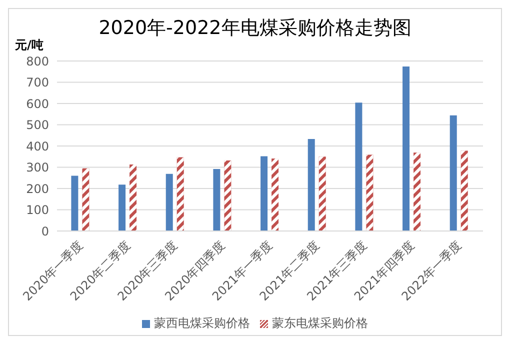 Image resolution: width=510 pixels, height=344 pixels. Describe the element at coordinates (37, 189) in the screenshot. I see `y-tick-label: 200` at that location.